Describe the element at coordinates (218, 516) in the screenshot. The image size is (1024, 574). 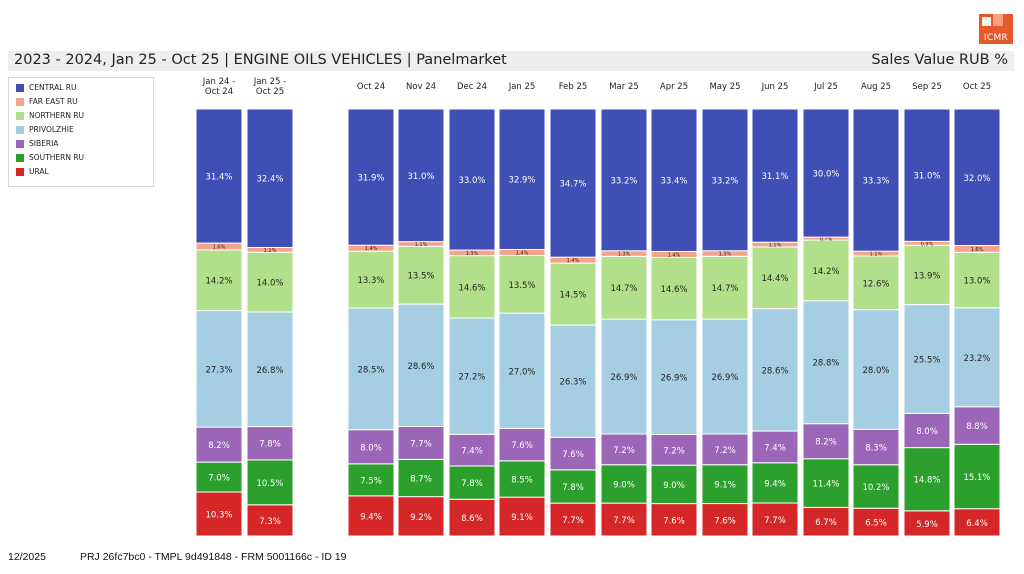
I see `data-label: 10.3%` at that location.